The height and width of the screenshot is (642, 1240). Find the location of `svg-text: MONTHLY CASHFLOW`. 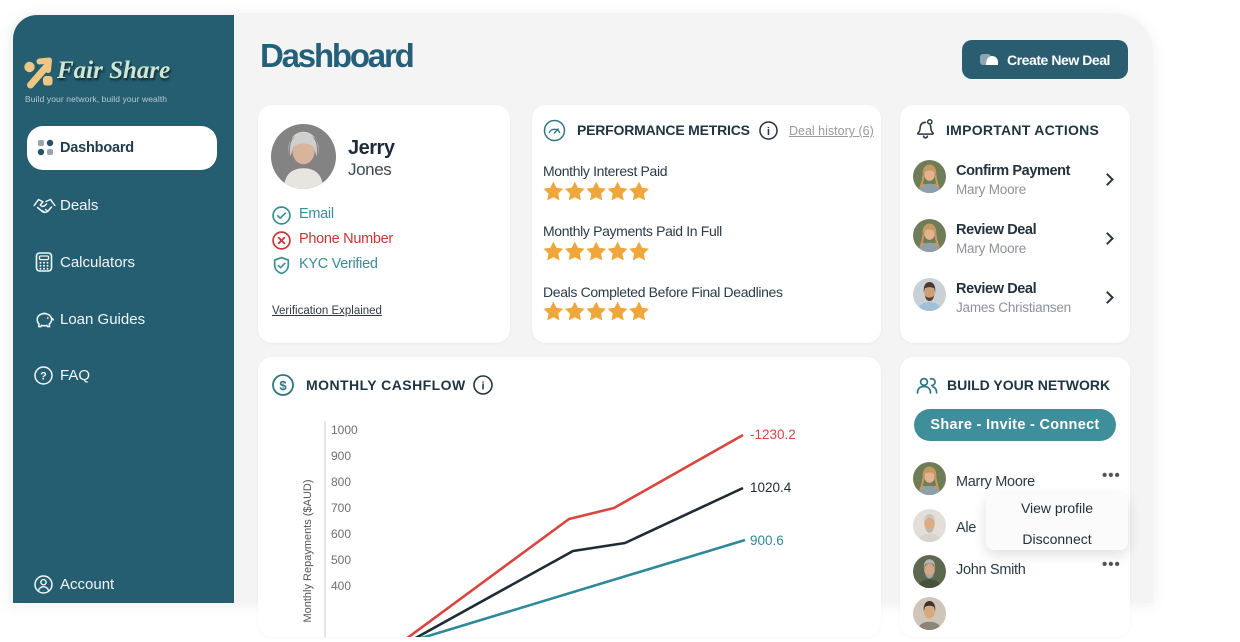

svg-text: MONTHLY CASHFLOW is located at coordinates (386, 385).